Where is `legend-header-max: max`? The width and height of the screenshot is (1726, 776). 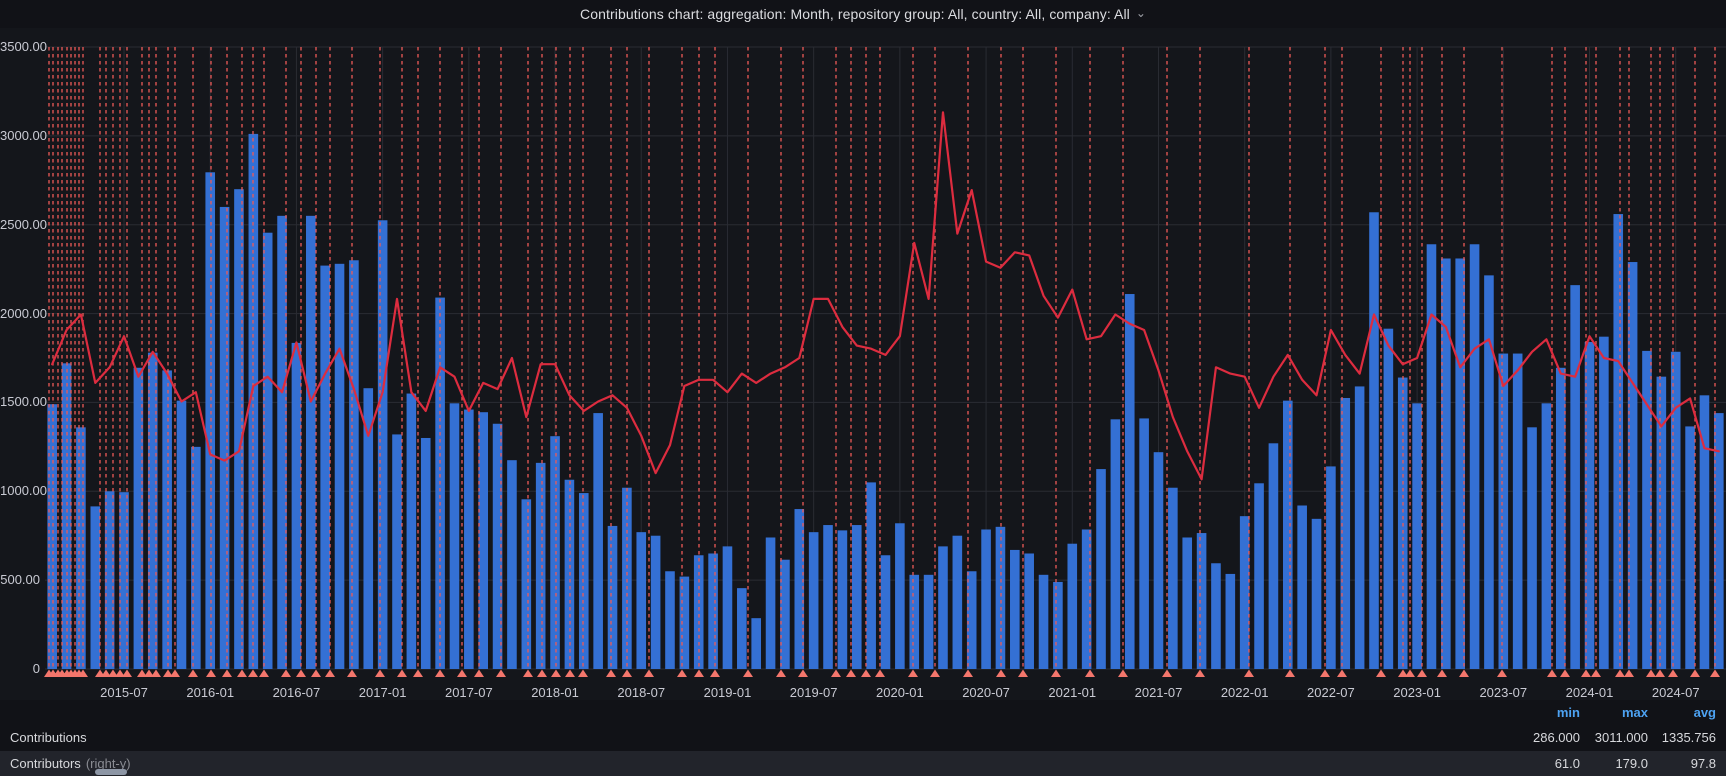
legend-header-max: max is located at coordinates (1634, 712).